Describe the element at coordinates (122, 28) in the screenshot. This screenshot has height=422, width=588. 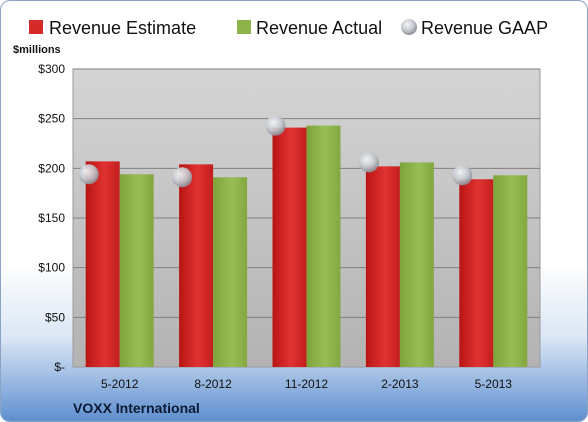
I see `legend-label-estimate: Revenue Estimate` at that location.